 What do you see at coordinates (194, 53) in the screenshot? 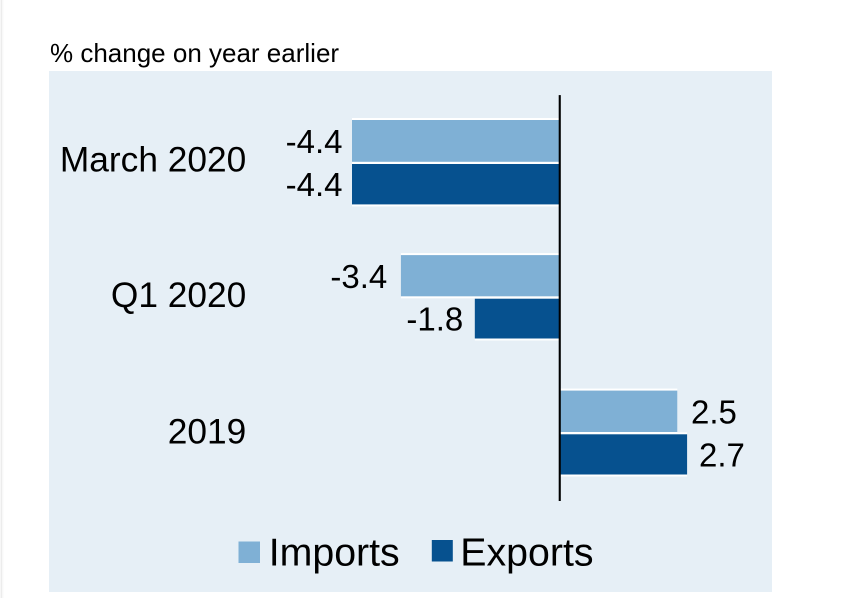
I see `svg-text: % change on year earlier` at bounding box center [194, 53].